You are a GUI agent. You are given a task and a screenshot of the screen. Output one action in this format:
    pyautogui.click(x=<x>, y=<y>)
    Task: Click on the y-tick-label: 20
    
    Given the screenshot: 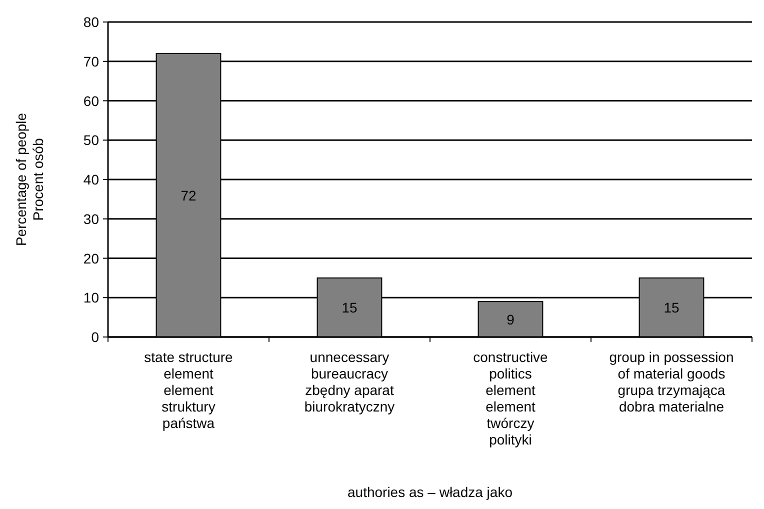 What is the action you would take?
    pyautogui.click(x=91, y=258)
    